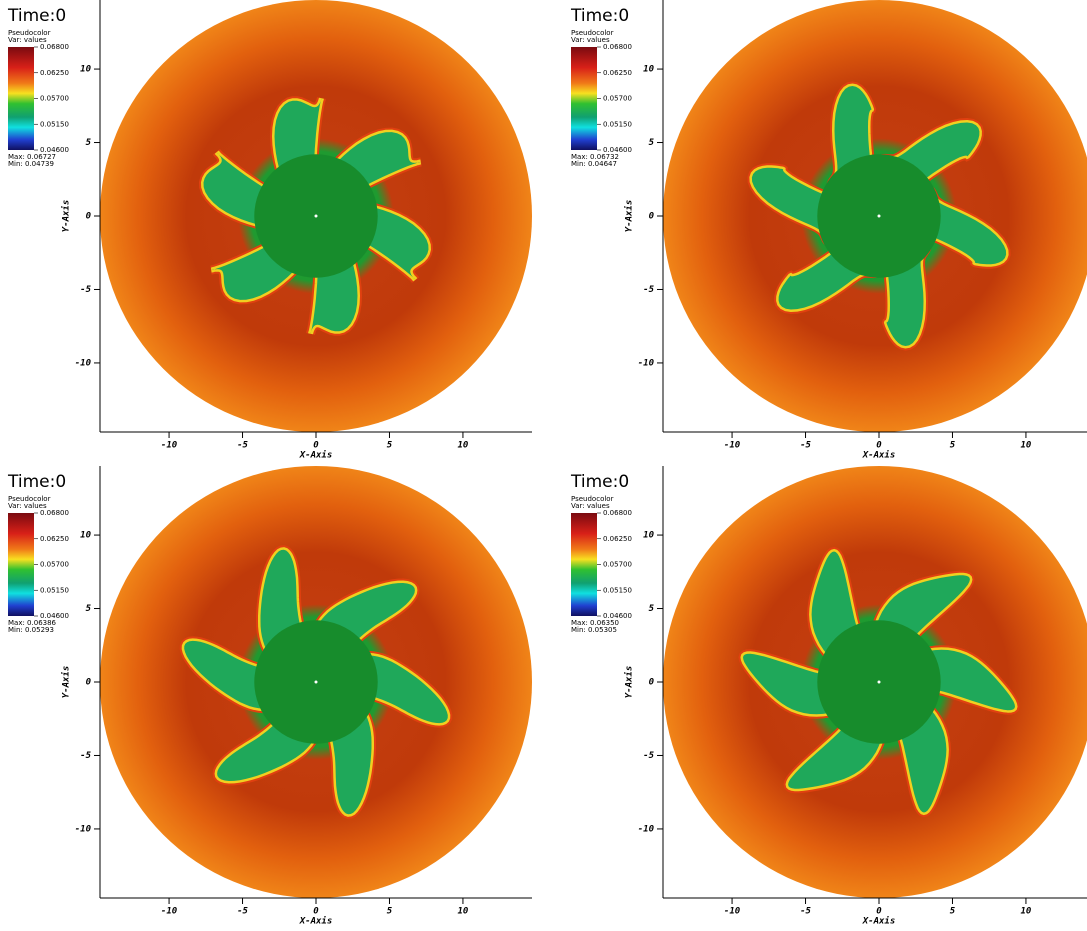 The width and height of the screenshot is (1087, 931). I want to click on max-label: Max: 0.06350, so click(595, 623).